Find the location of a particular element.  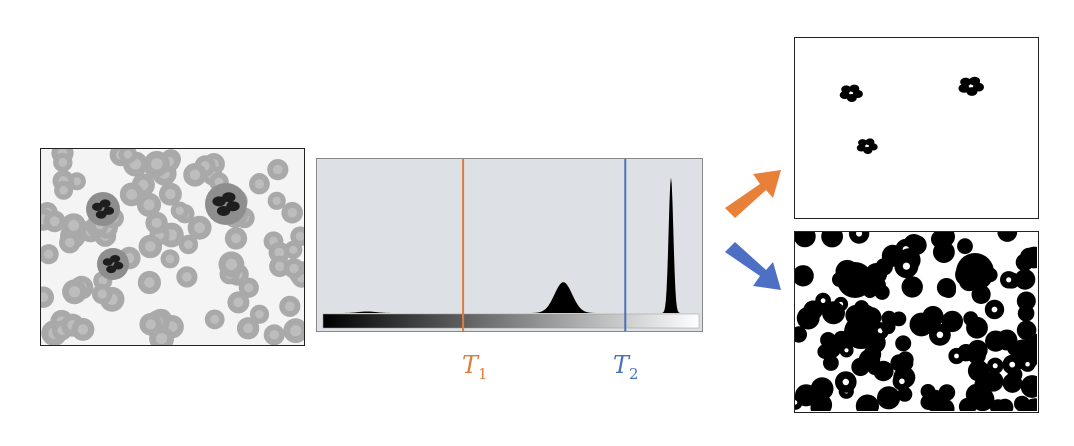

histogram-panel is located at coordinates (509, 245).